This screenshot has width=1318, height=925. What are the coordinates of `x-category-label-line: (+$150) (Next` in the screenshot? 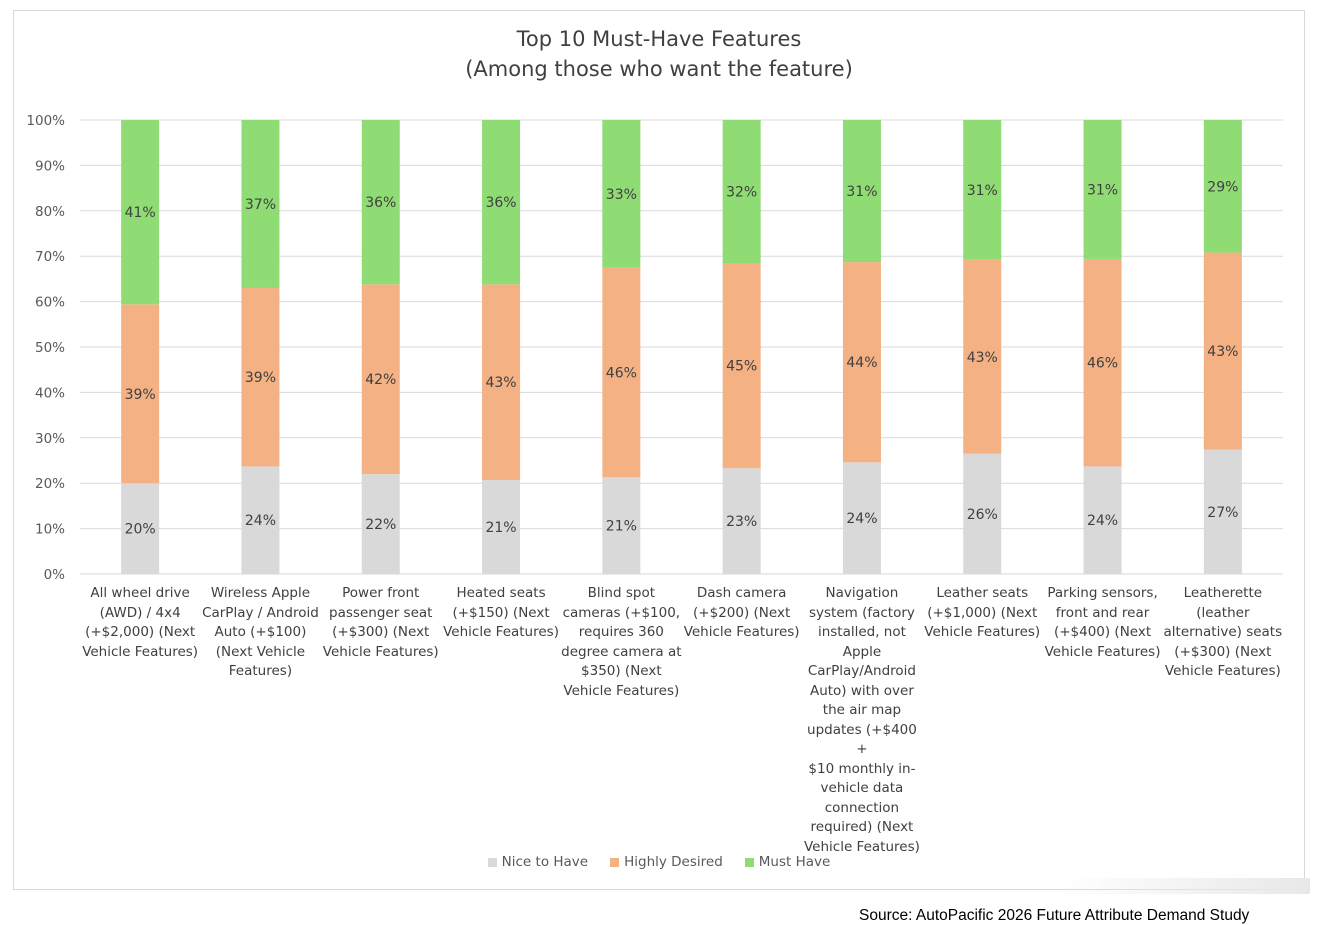 It's located at (501, 612).